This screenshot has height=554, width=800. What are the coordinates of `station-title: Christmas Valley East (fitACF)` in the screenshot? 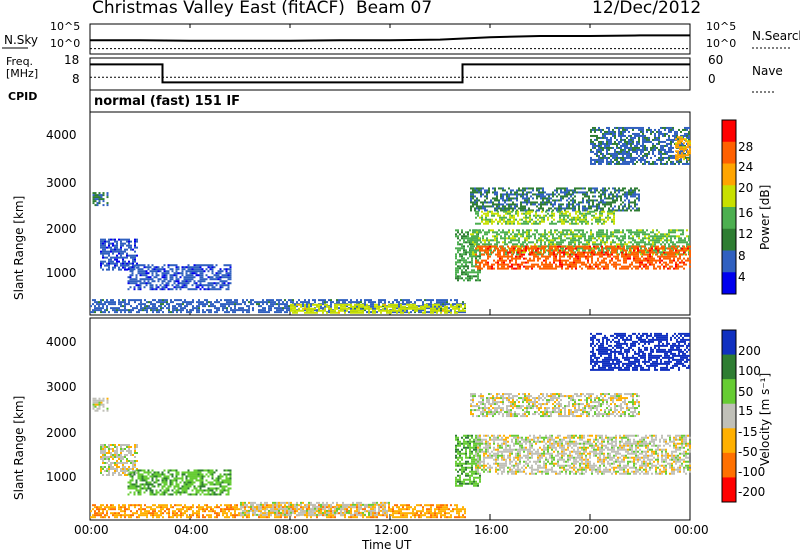 It's located at (218, 9).